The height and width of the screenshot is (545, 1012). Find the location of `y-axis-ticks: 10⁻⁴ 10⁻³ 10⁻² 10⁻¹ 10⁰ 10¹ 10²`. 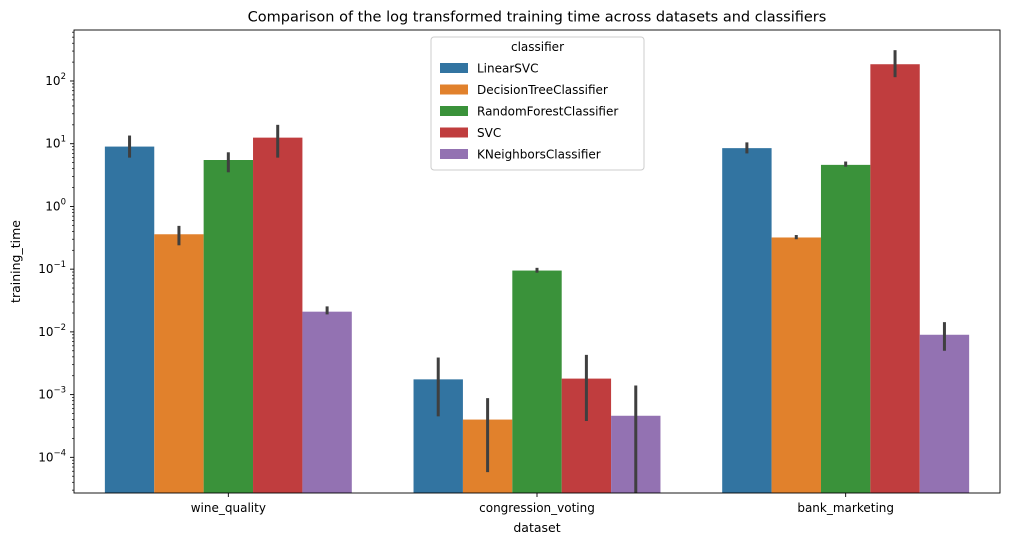

y-axis-ticks: 10⁻⁴ 10⁻³ 10⁻² 10⁻¹ 10⁰ 10¹ 10² is located at coordinates (56, 261).